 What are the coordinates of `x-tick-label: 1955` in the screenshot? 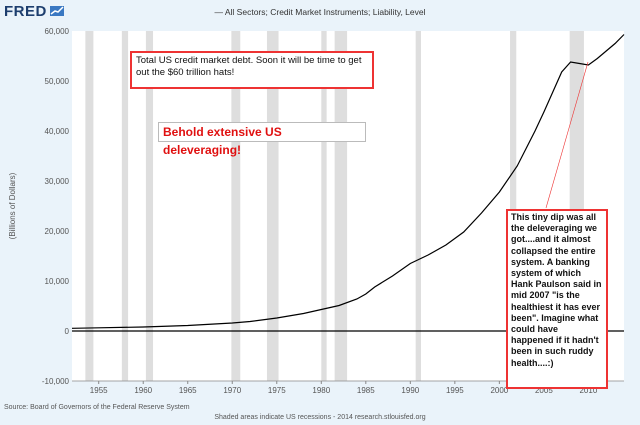 It's located at (99, 390).